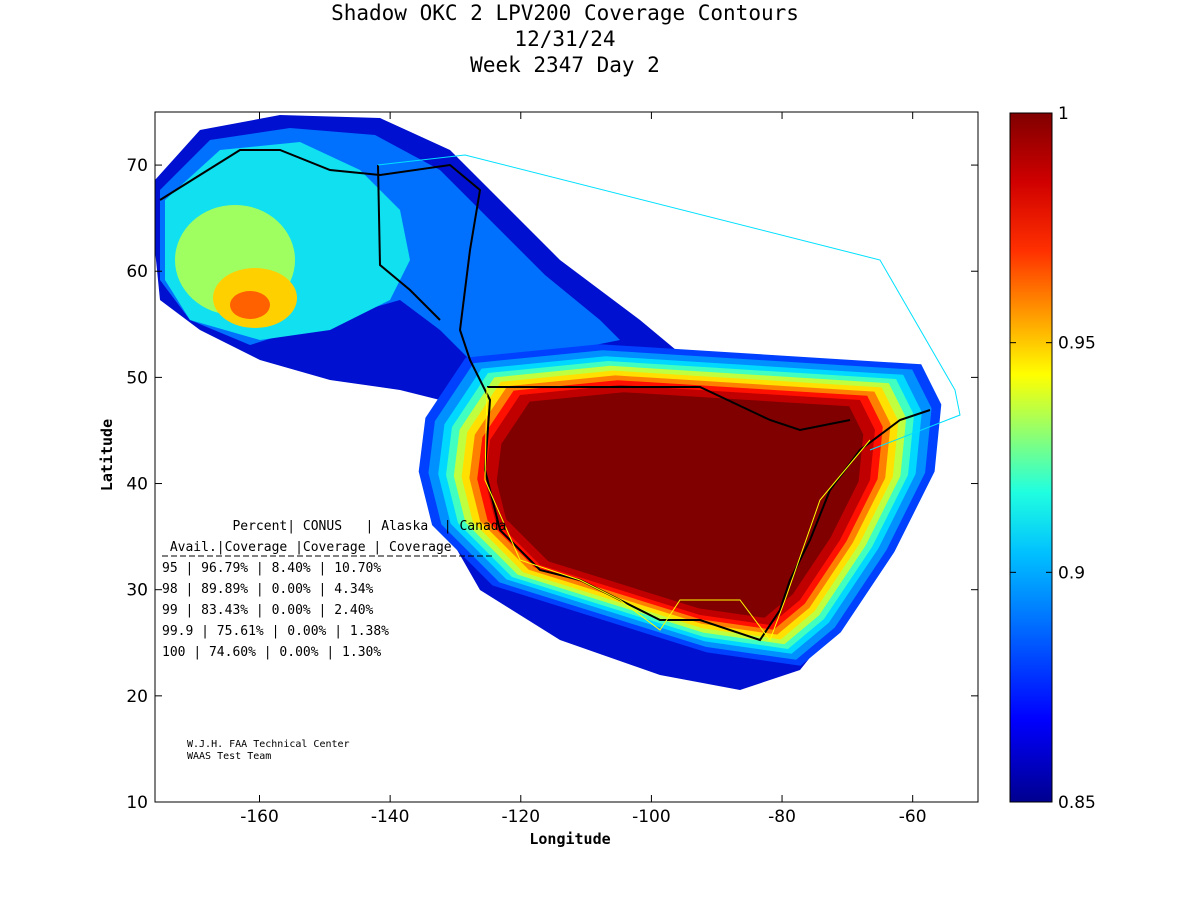 The height and width of the screenshot is (900, 1200). What do you see at coordinates (565, 13) in the screenshot?
I see `title-line-1: Shadow OKC 2 LPV200 Coverage Contours` at bounding box center [565, 13].